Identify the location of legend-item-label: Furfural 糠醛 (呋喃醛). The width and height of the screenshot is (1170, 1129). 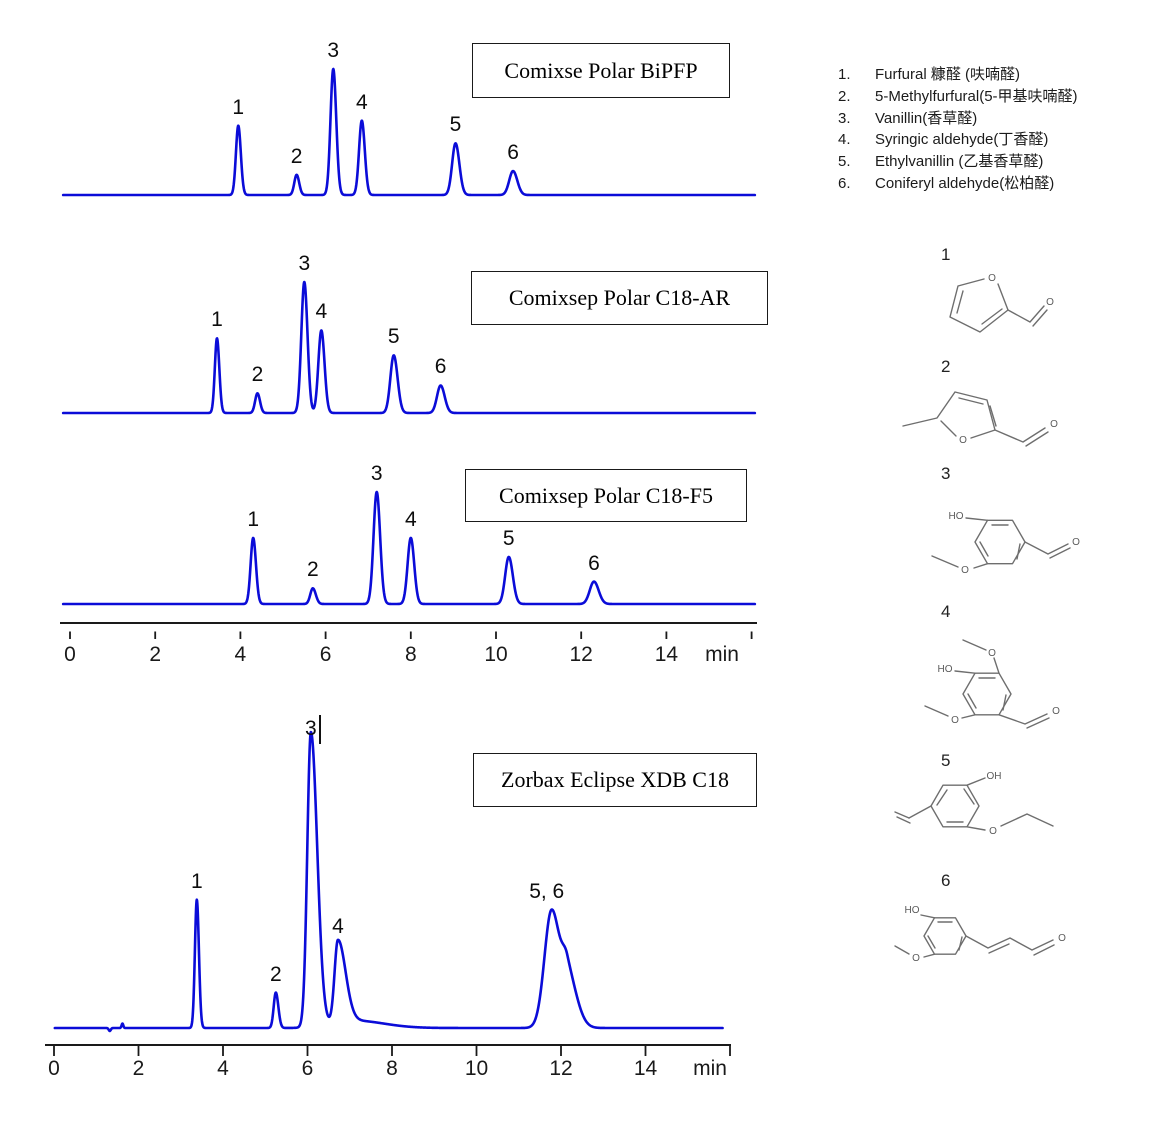
(948, 74).